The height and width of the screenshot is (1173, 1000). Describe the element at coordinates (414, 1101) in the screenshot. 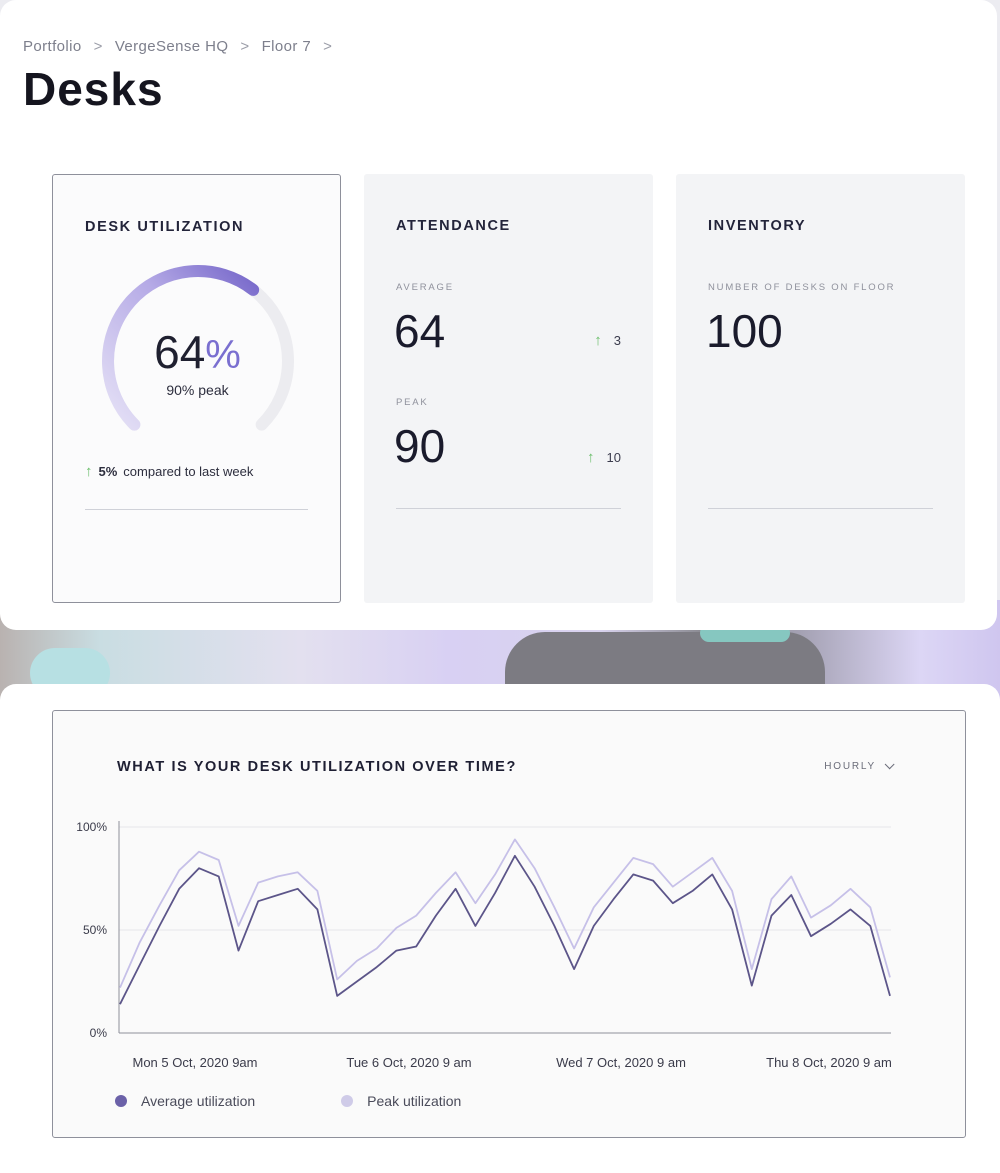

I see `legend-label-peak: Peak utilization` at that location.